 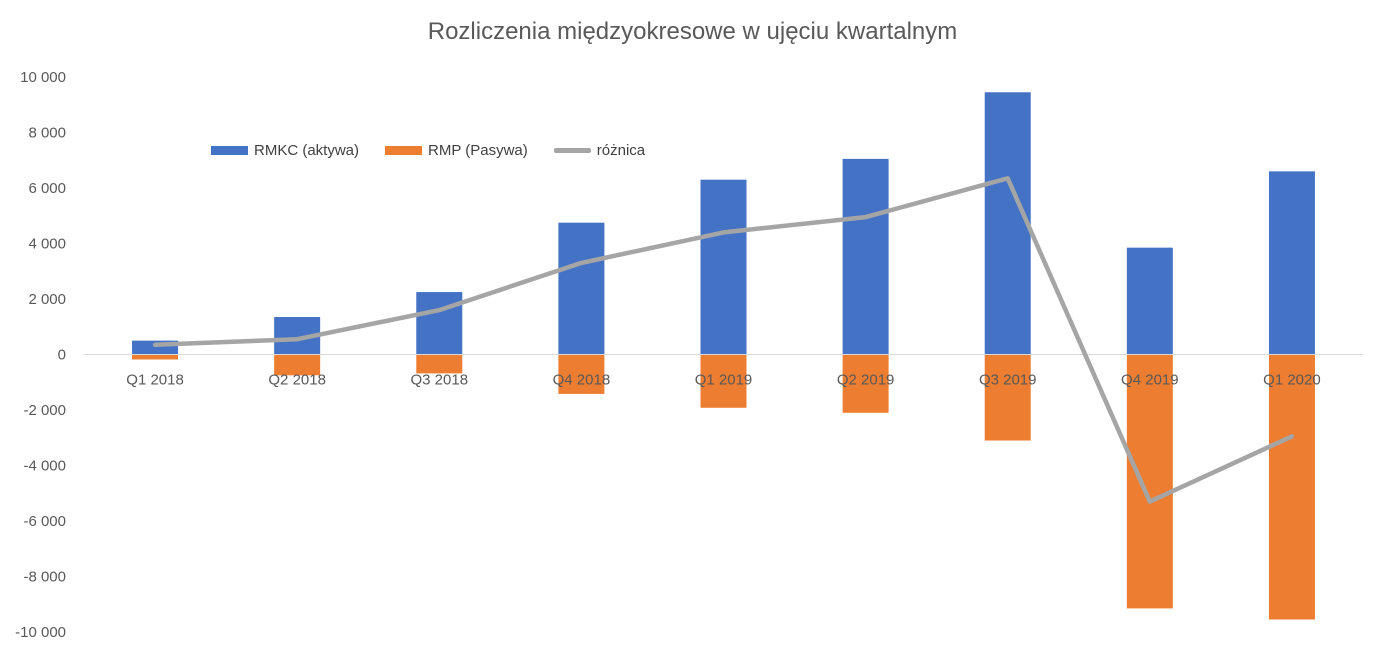 What do you see at coordinates (307, 150) in the screenshot?
I see `legend-label-rmkc: RMKC (aktywa)` at bounding box center [307, 150].